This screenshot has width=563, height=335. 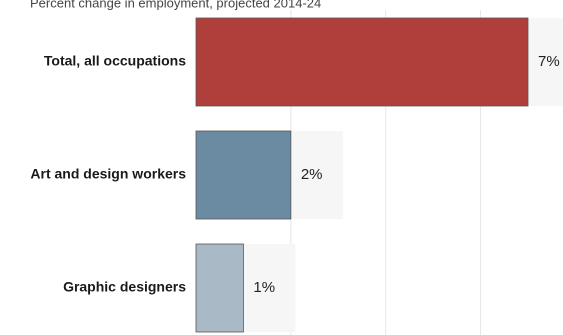 What do you see at coordinates (115, 61) in the screenshot?
I see `category-label: Total, all occupations` at bounding box center [115, 61].